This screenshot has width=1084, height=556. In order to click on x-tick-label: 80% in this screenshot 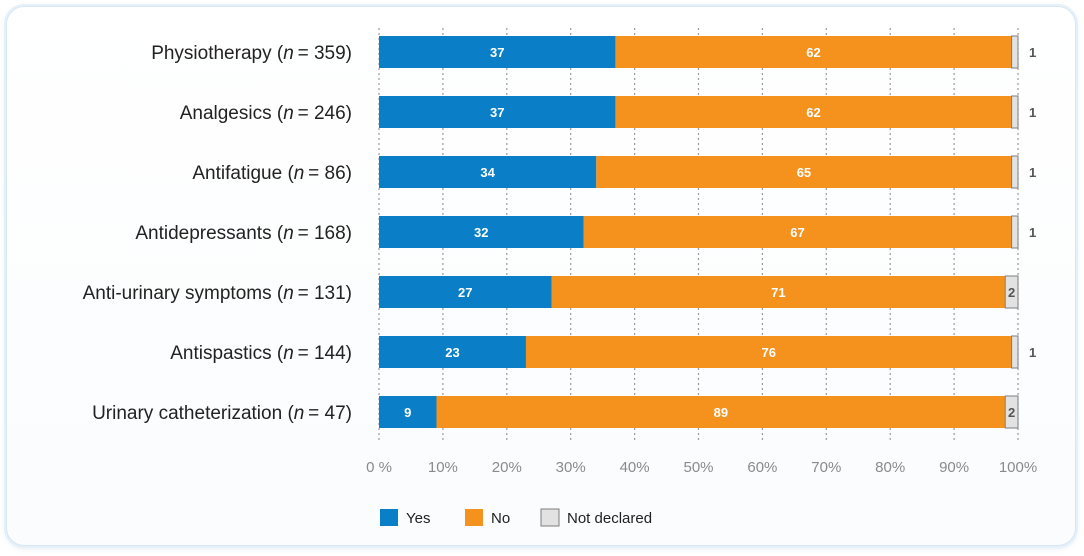, I will do `click(890, 467)`.